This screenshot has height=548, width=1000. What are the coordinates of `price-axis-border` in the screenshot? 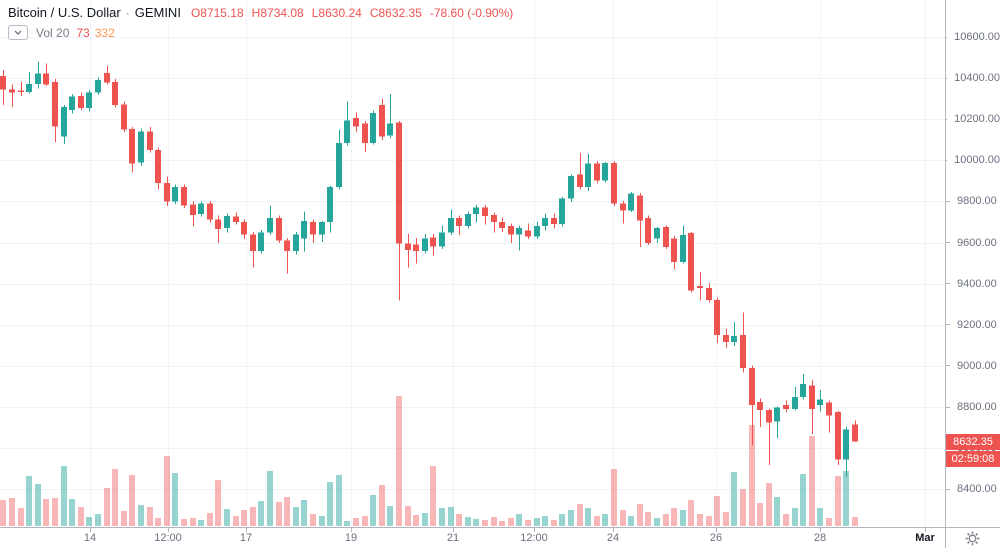 It's located at (945, 274).